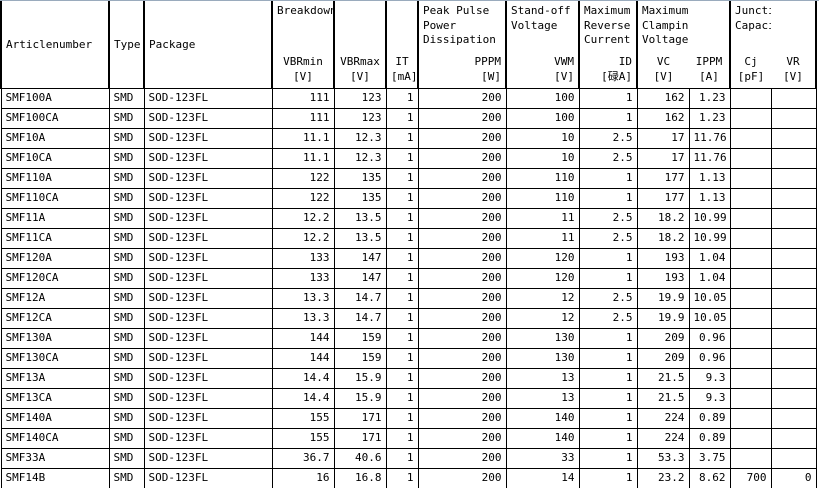  Describe the element at coordinates (303, 77) in the screenshot. I see `header-vbrmin-unit: [V]` at that location.